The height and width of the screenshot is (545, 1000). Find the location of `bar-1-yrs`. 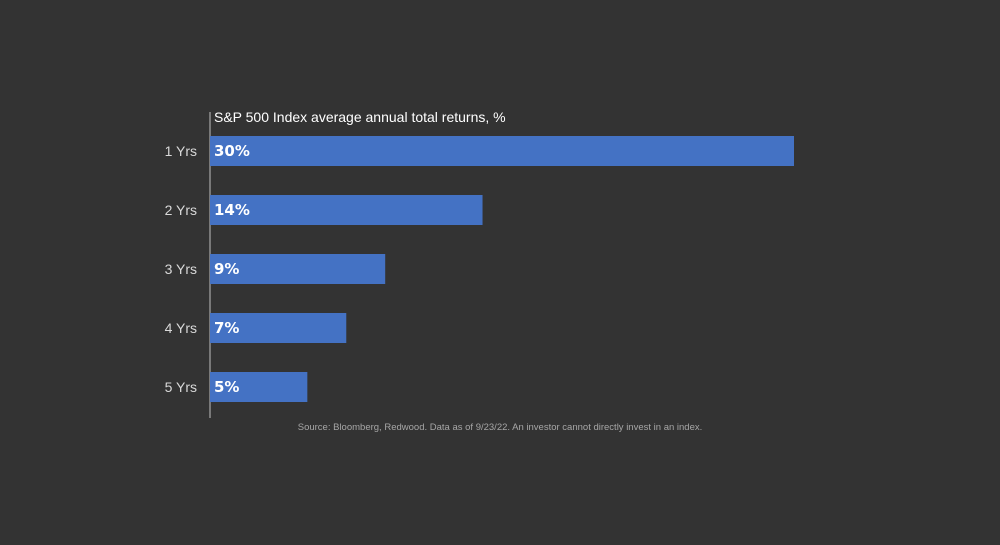

bar-1-yrs is located at coordinates (502, 151).